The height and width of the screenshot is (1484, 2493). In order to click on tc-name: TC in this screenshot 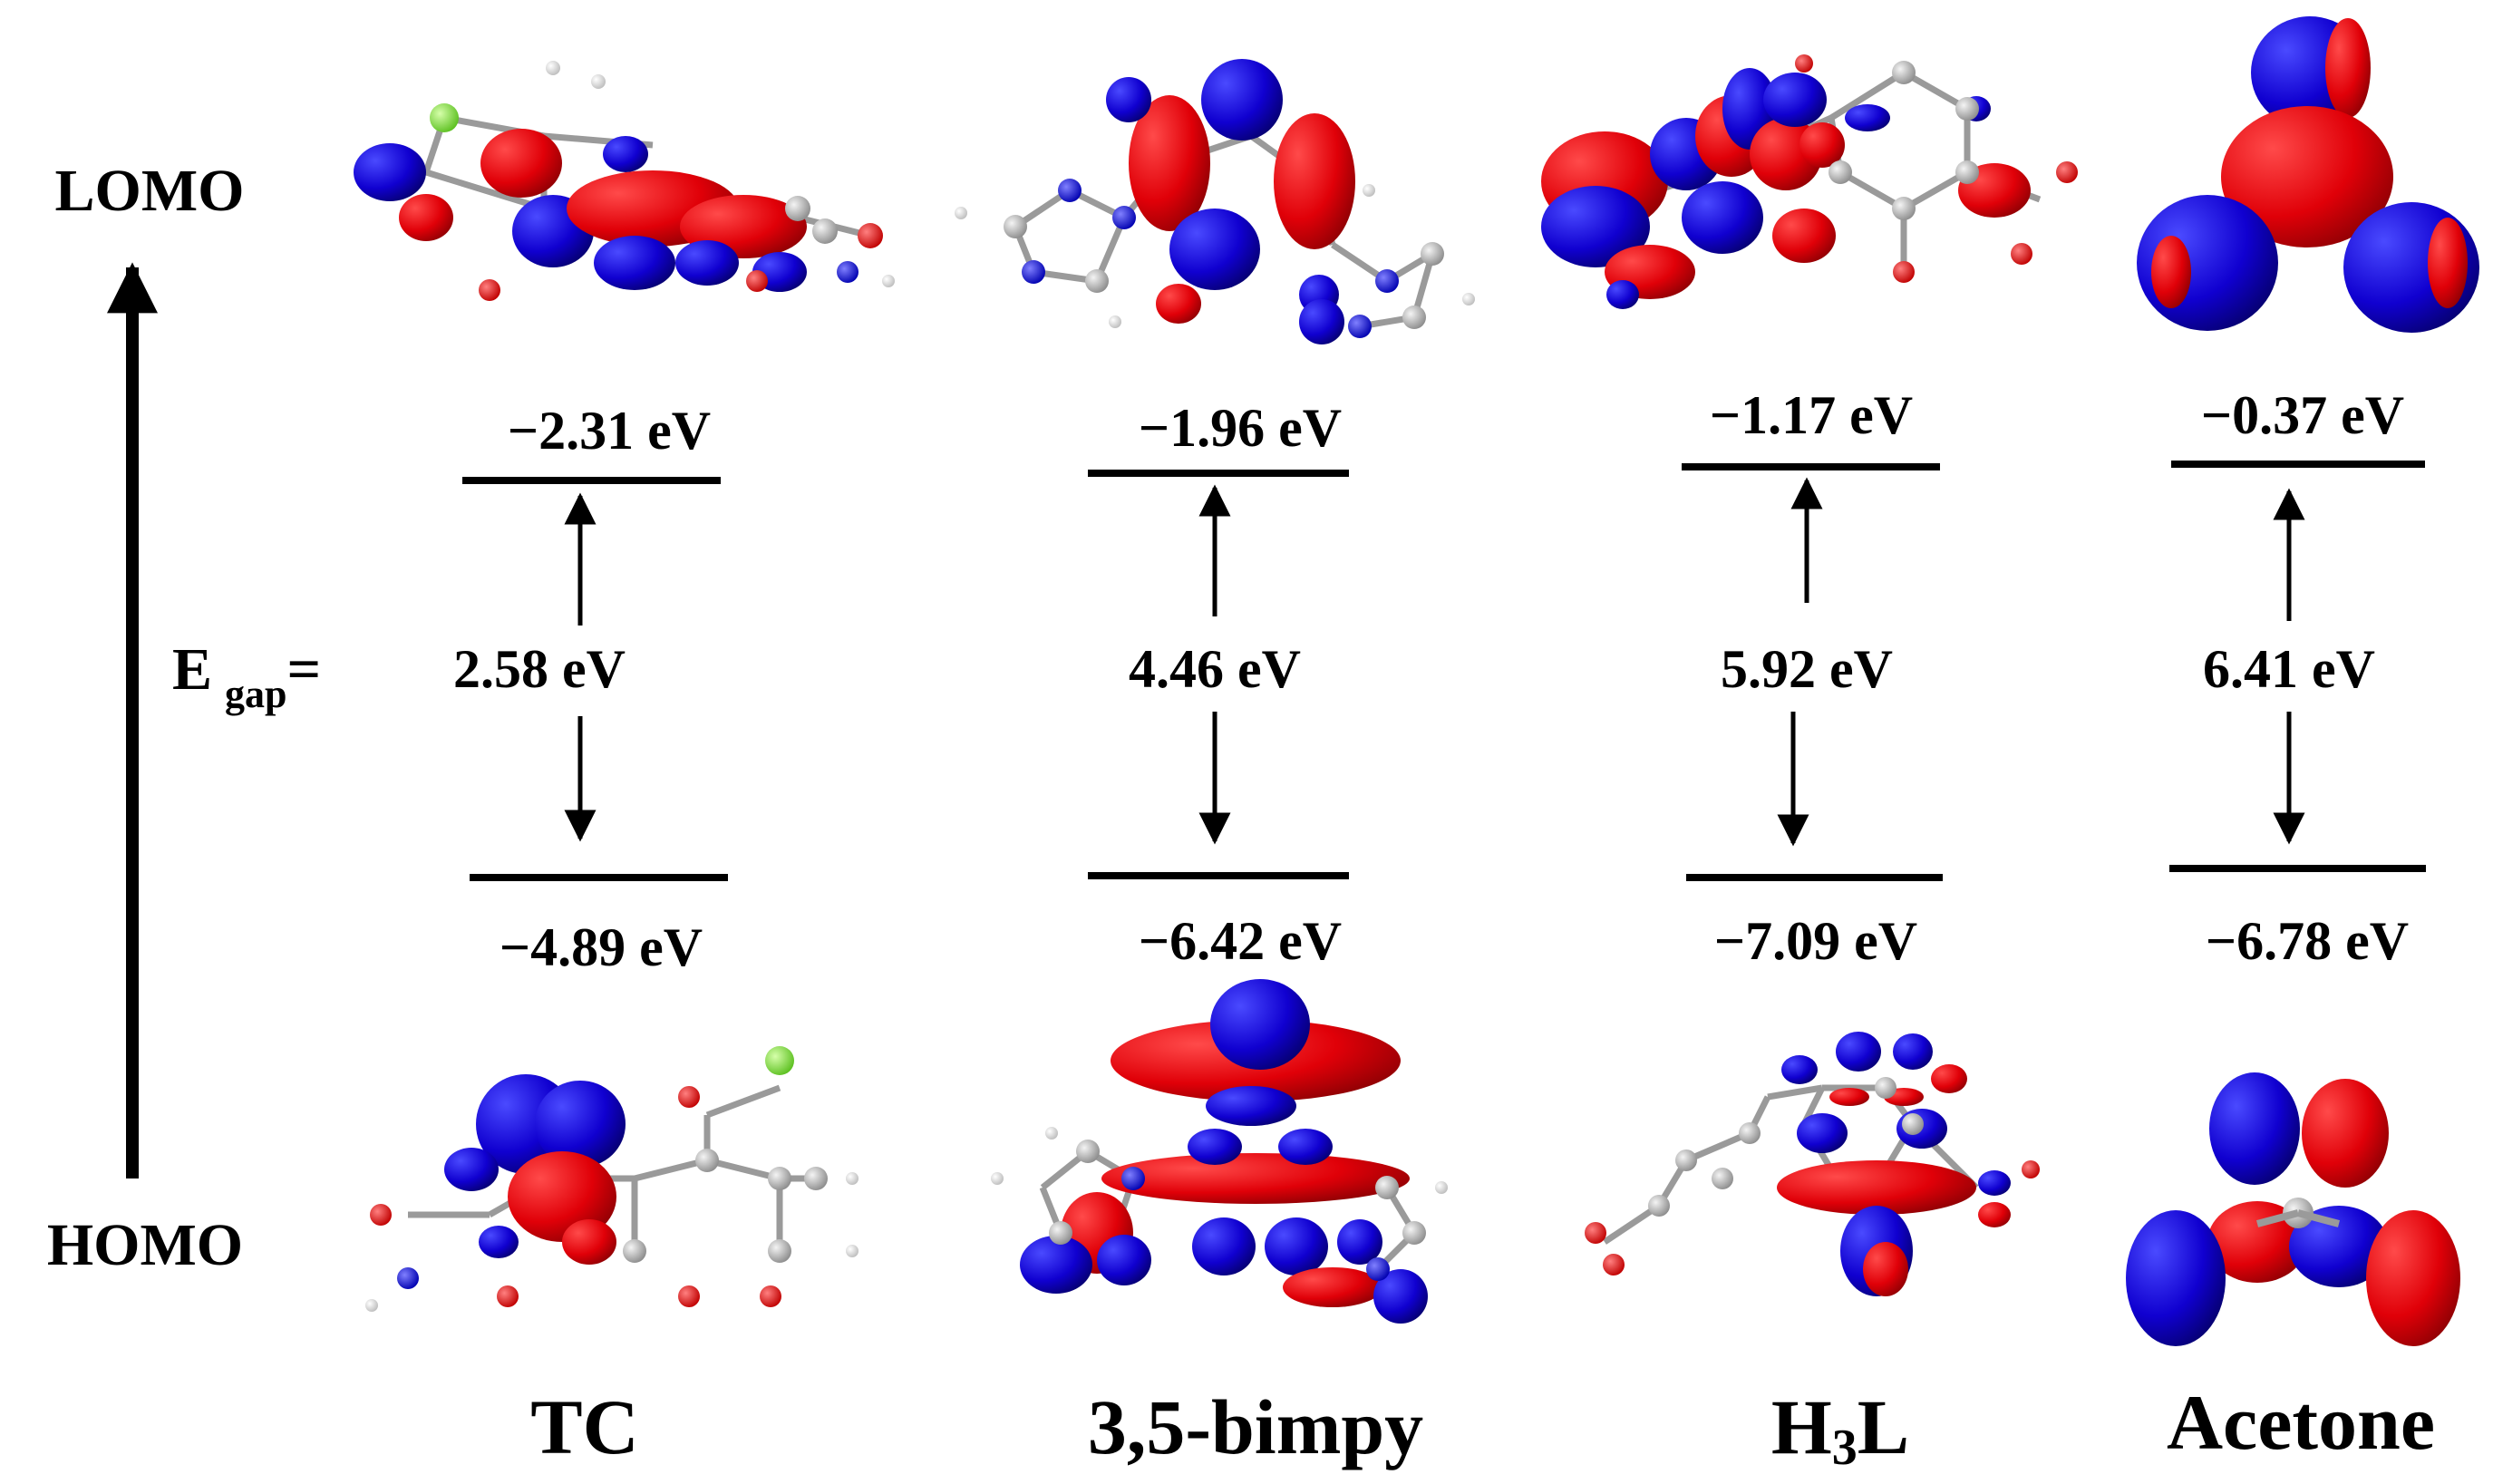, I will do `click(584, 1426)`.